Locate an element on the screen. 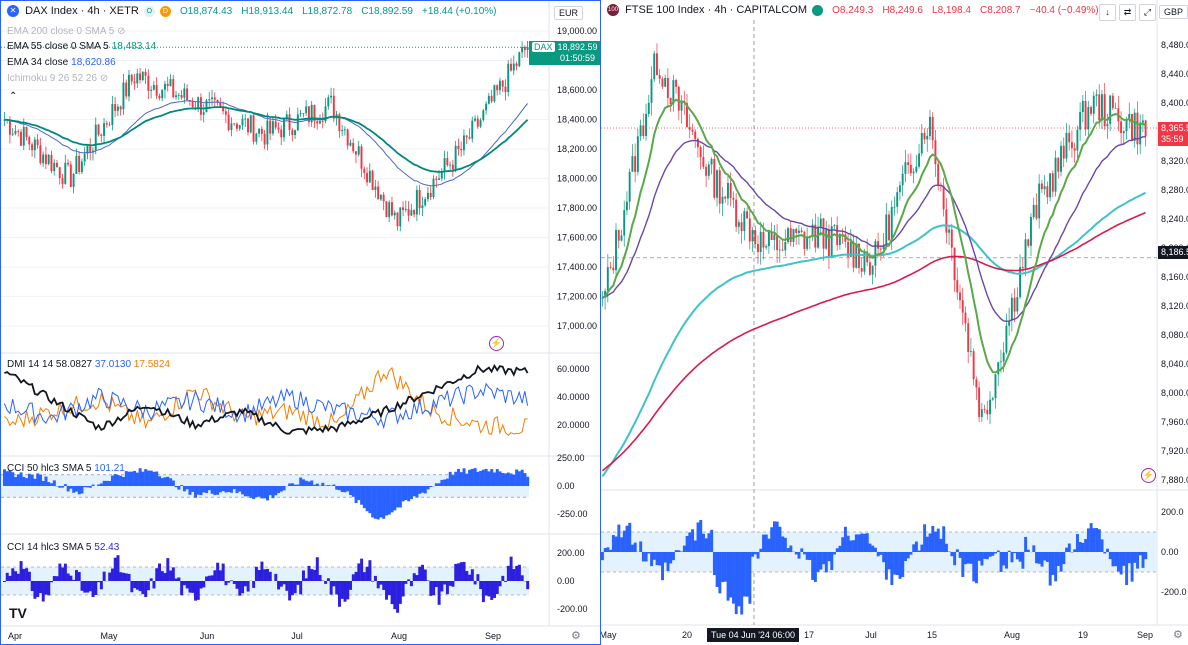 The image size is (1188, 645). cci14-legend: CCI 14 hlc3 SMA 5 52.43 is located at coordinates (63, 547).